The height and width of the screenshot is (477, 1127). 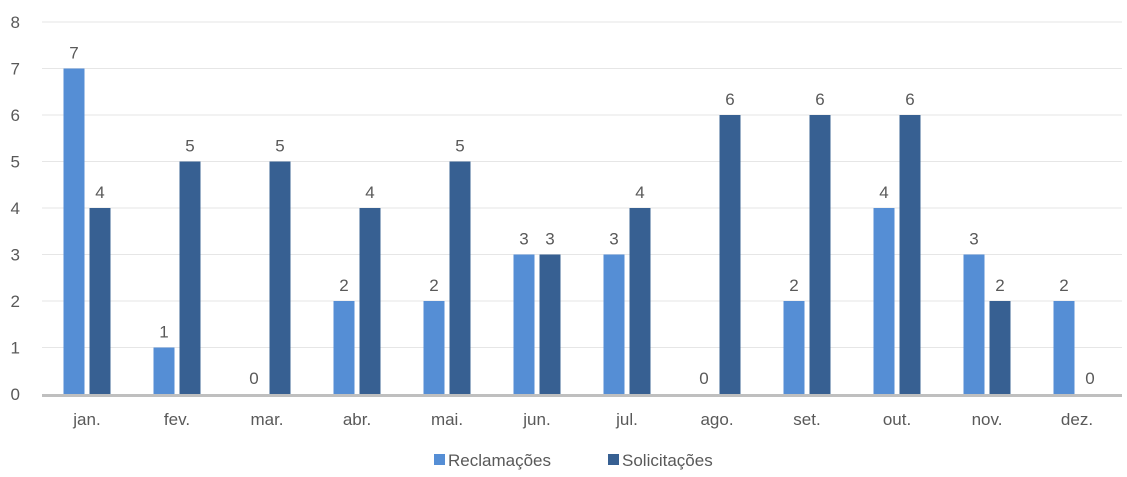 I want to click on x-tick-label: jul., so click(x=626, y=419).